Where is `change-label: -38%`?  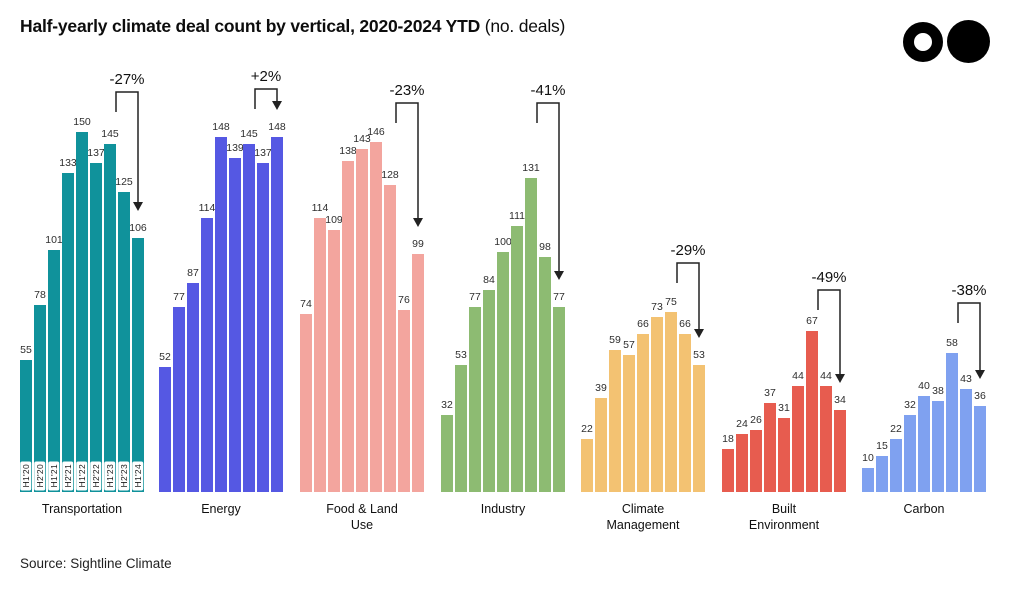 change-label: -38% is located at coordinates (968, 290).